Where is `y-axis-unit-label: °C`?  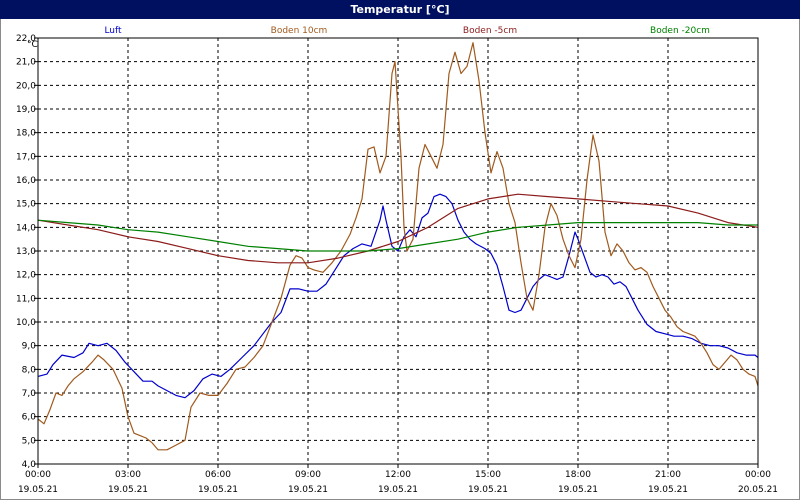
y-axis-unit-label: °C is located at coordinates (32, 45).